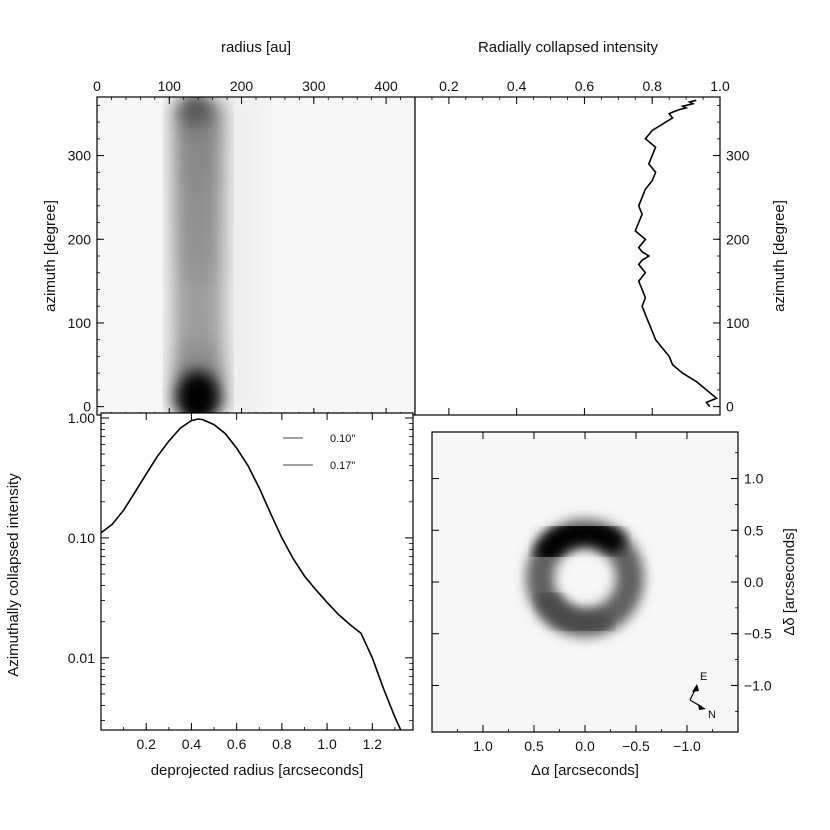 This screenshot has height=830, width=830. Describe the element at coordinates (702, 707) in the screenshot. I see `compass-north-arrowhead` at that location.